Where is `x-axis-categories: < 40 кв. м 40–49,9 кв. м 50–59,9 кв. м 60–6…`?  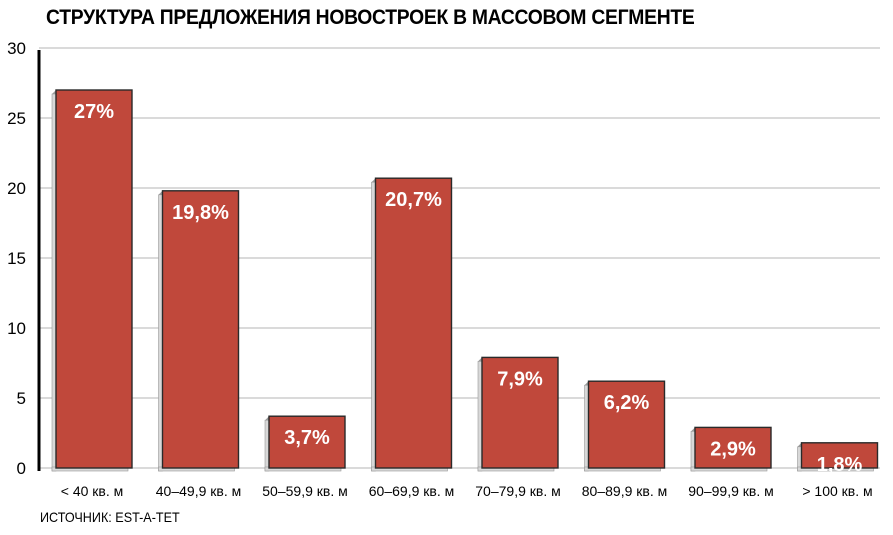
x-axis-categories: < 40 кв. м 40–49,9 кв. м 50–59,9 кв. м 60–6… is located at coordinates (467, 491).